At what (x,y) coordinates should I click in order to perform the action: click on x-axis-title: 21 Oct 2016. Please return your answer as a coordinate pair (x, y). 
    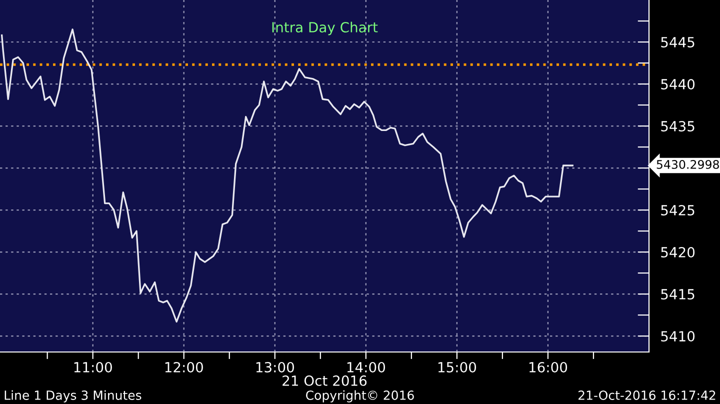
    Looking at the image, I should click on (324, 380).